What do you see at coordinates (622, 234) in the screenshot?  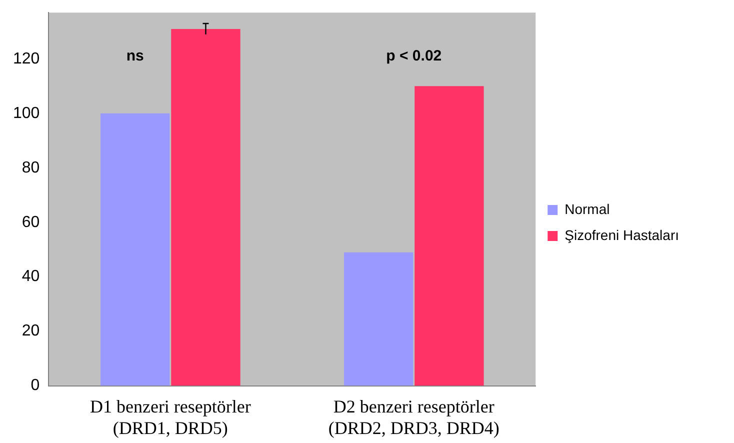 I see `legend-label: Şizofreni Hastaları` at bounding box center [622, 234].